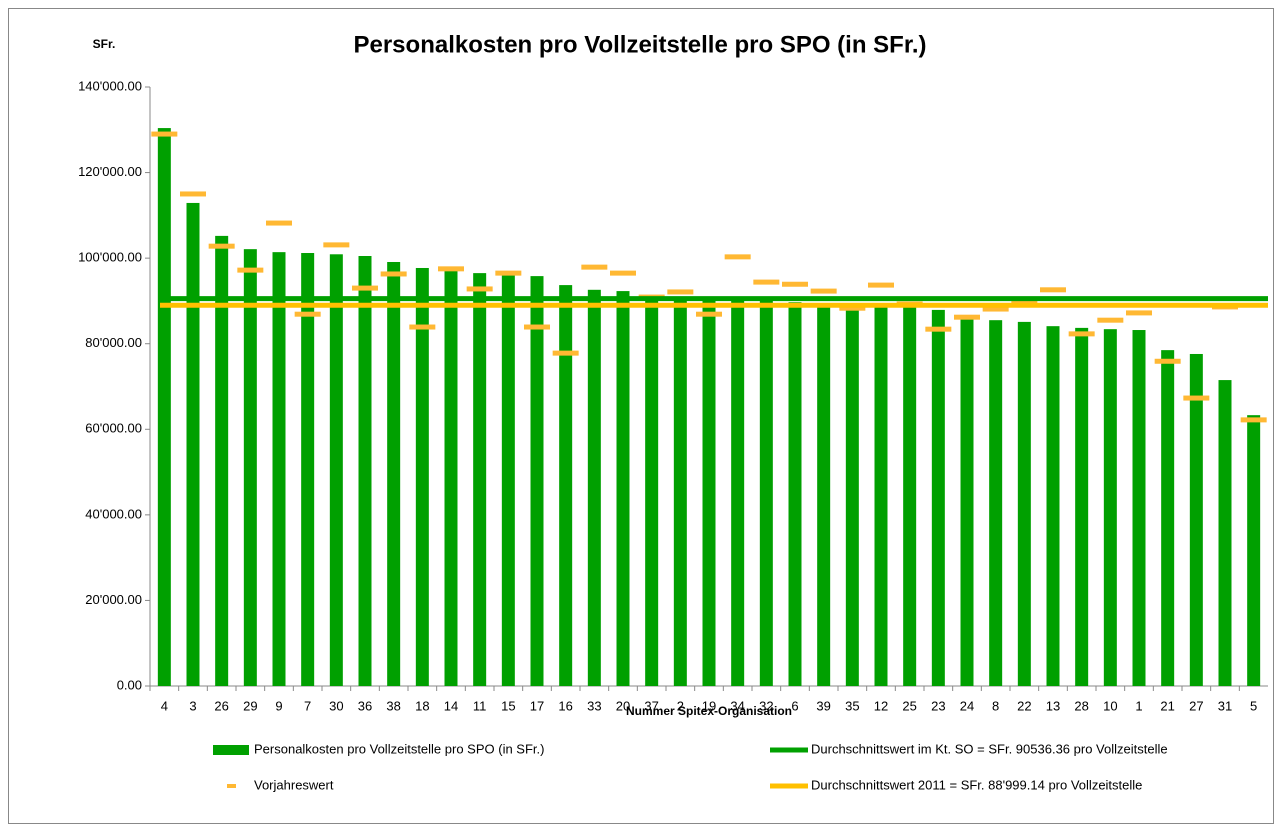 The image size is (1282, 832). I want to click on x-tick-label: 37, so click(651, 705).